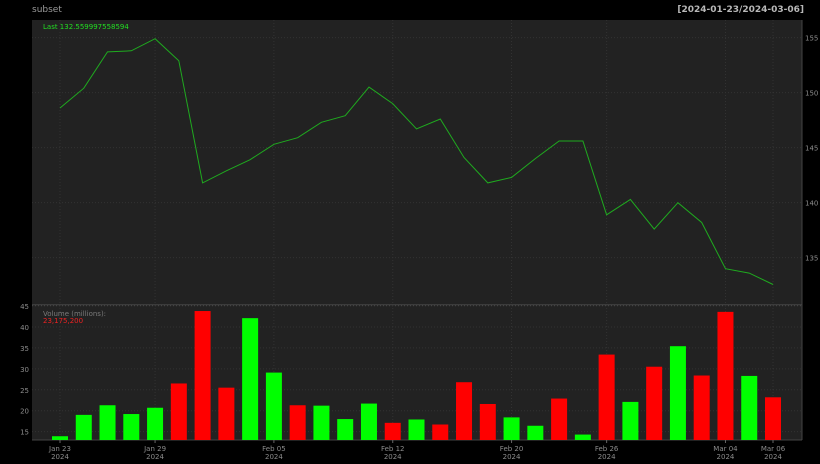 This screenshot has width=820, height=464. I want to click on x-tick-label: Feb 20, so click(512, 449).